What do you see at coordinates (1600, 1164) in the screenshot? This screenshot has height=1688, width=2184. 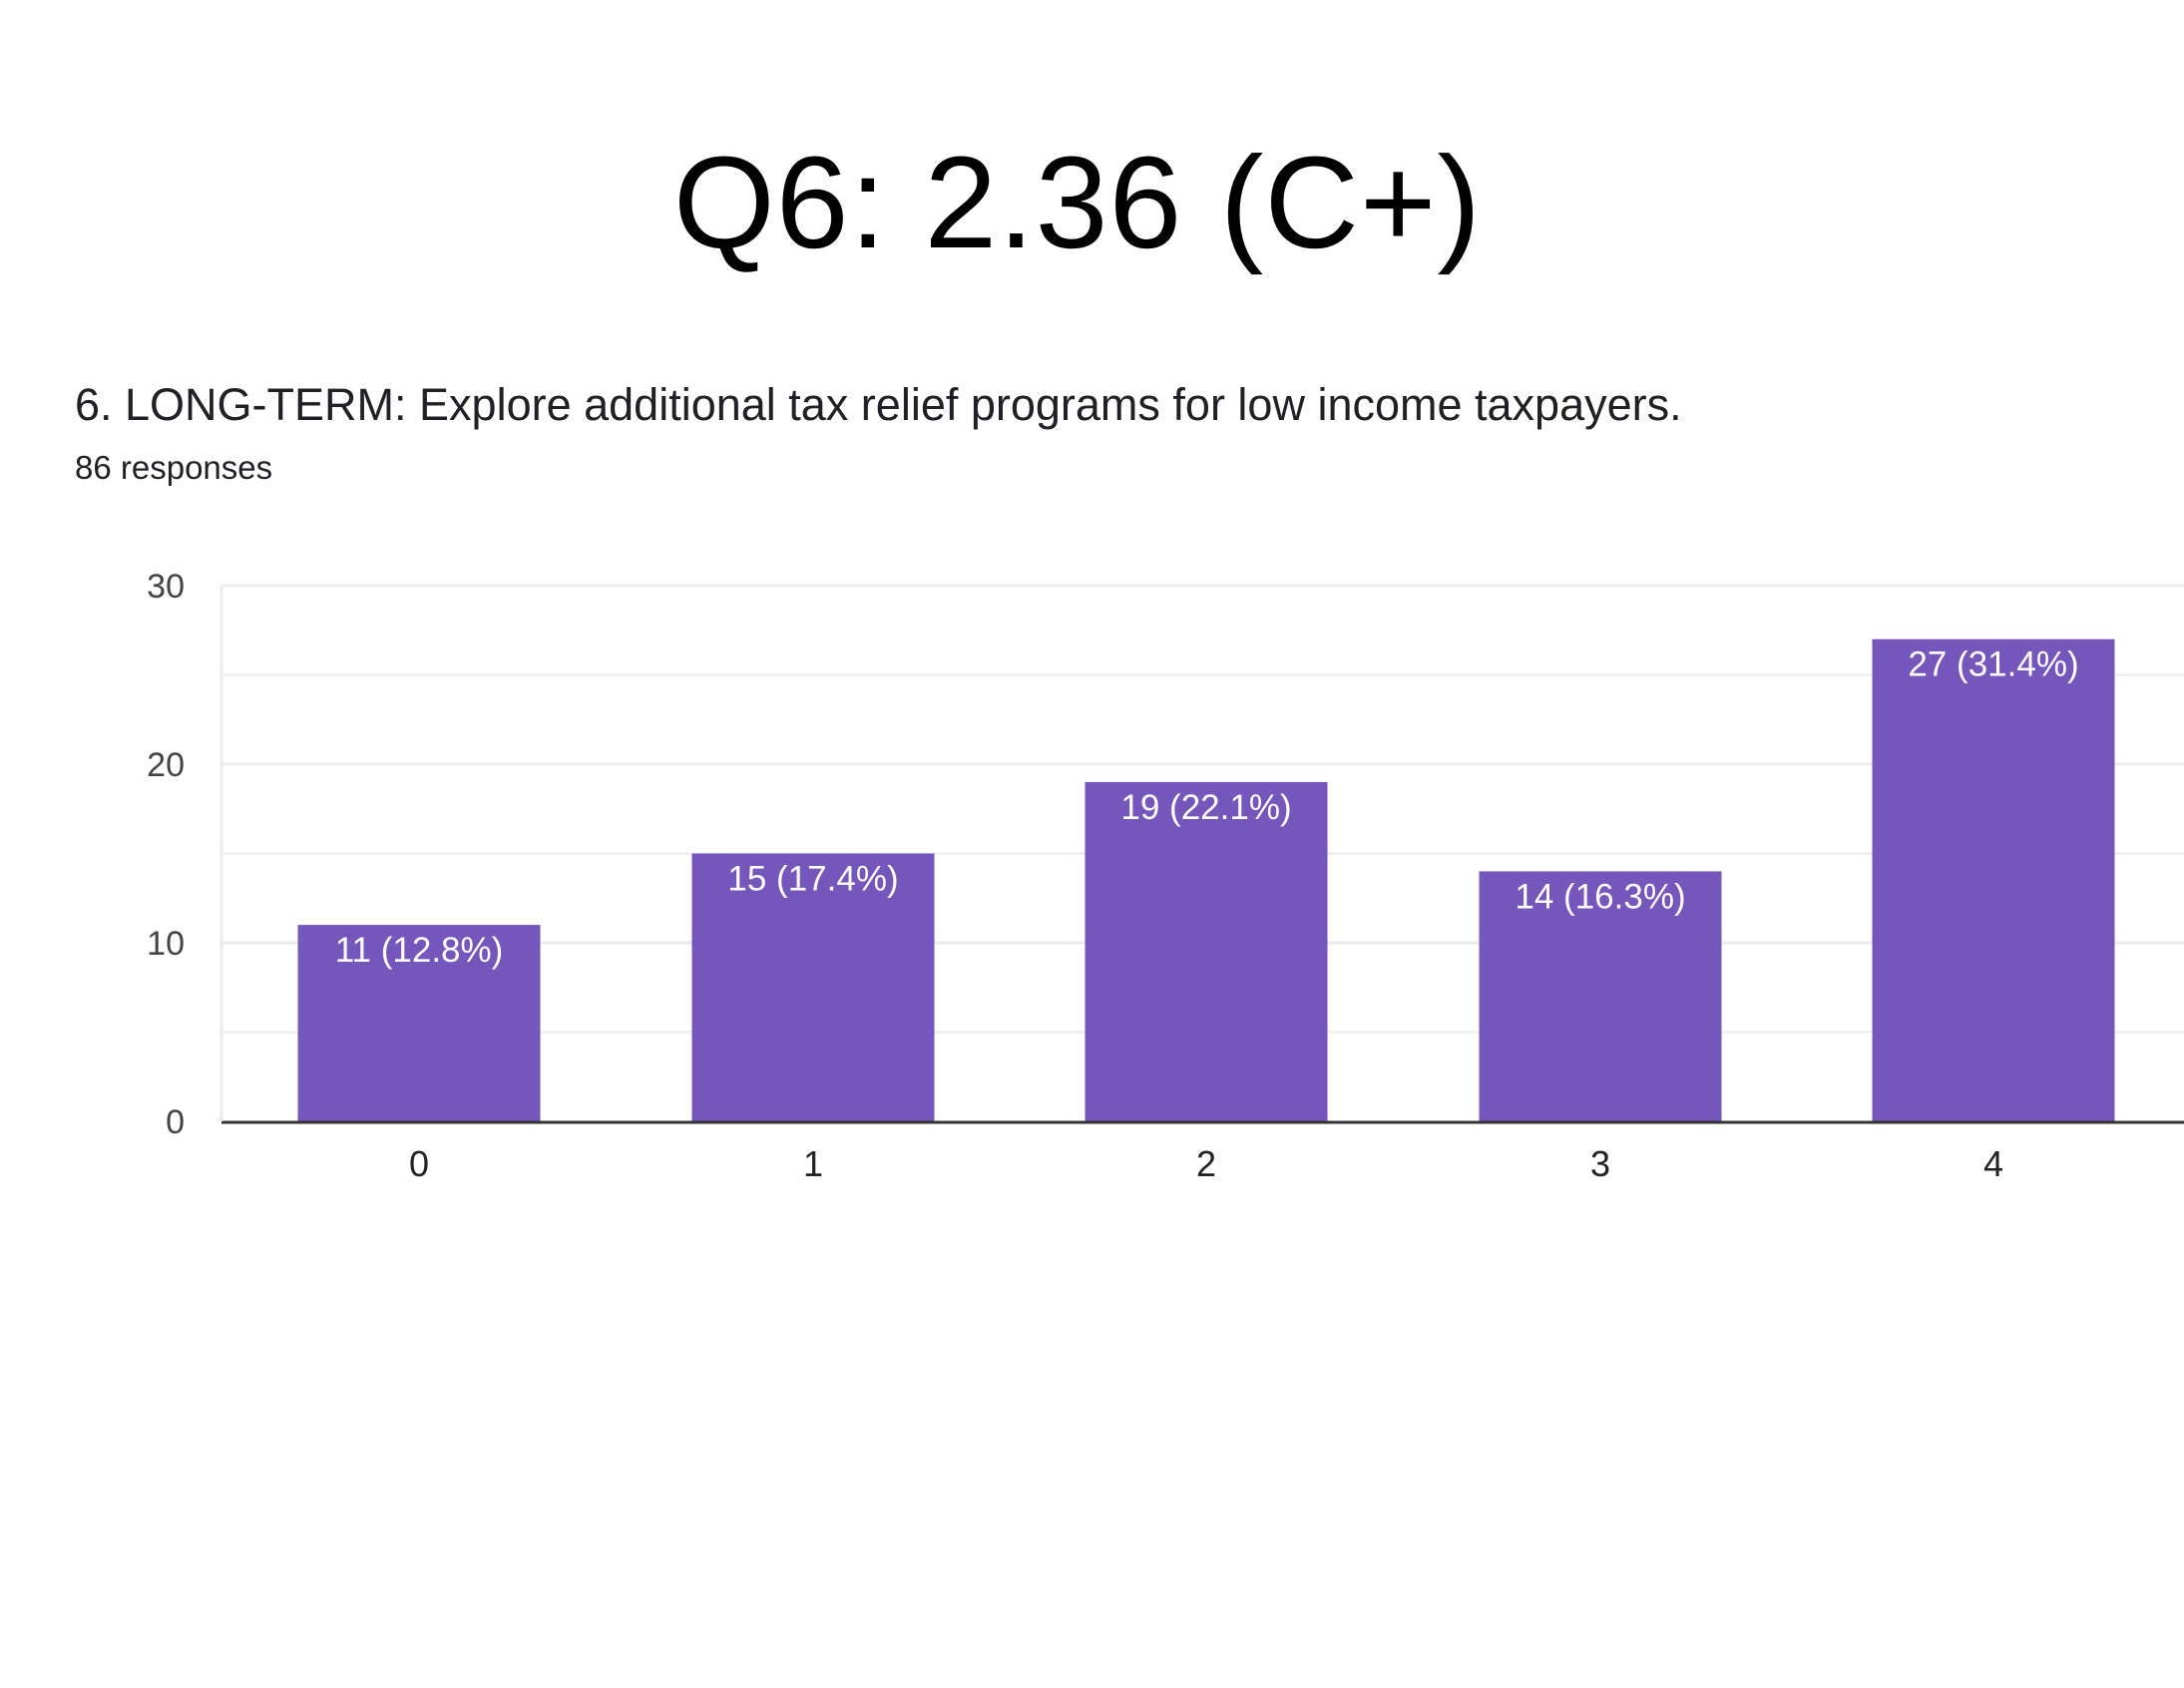 I see `x-category-label: 3` at bounding box center [1600, 1164].